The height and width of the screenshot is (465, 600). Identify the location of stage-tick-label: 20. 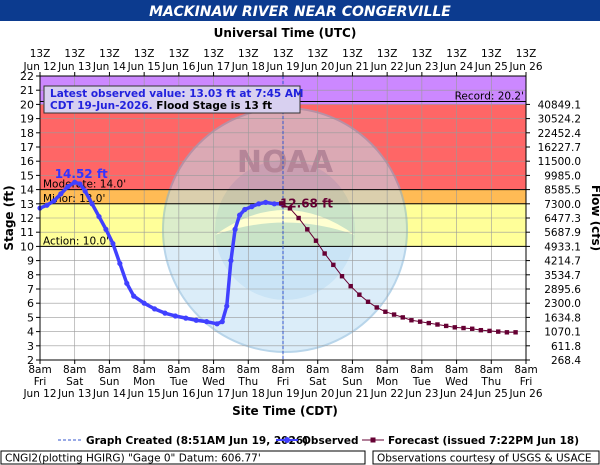
(27, 104).